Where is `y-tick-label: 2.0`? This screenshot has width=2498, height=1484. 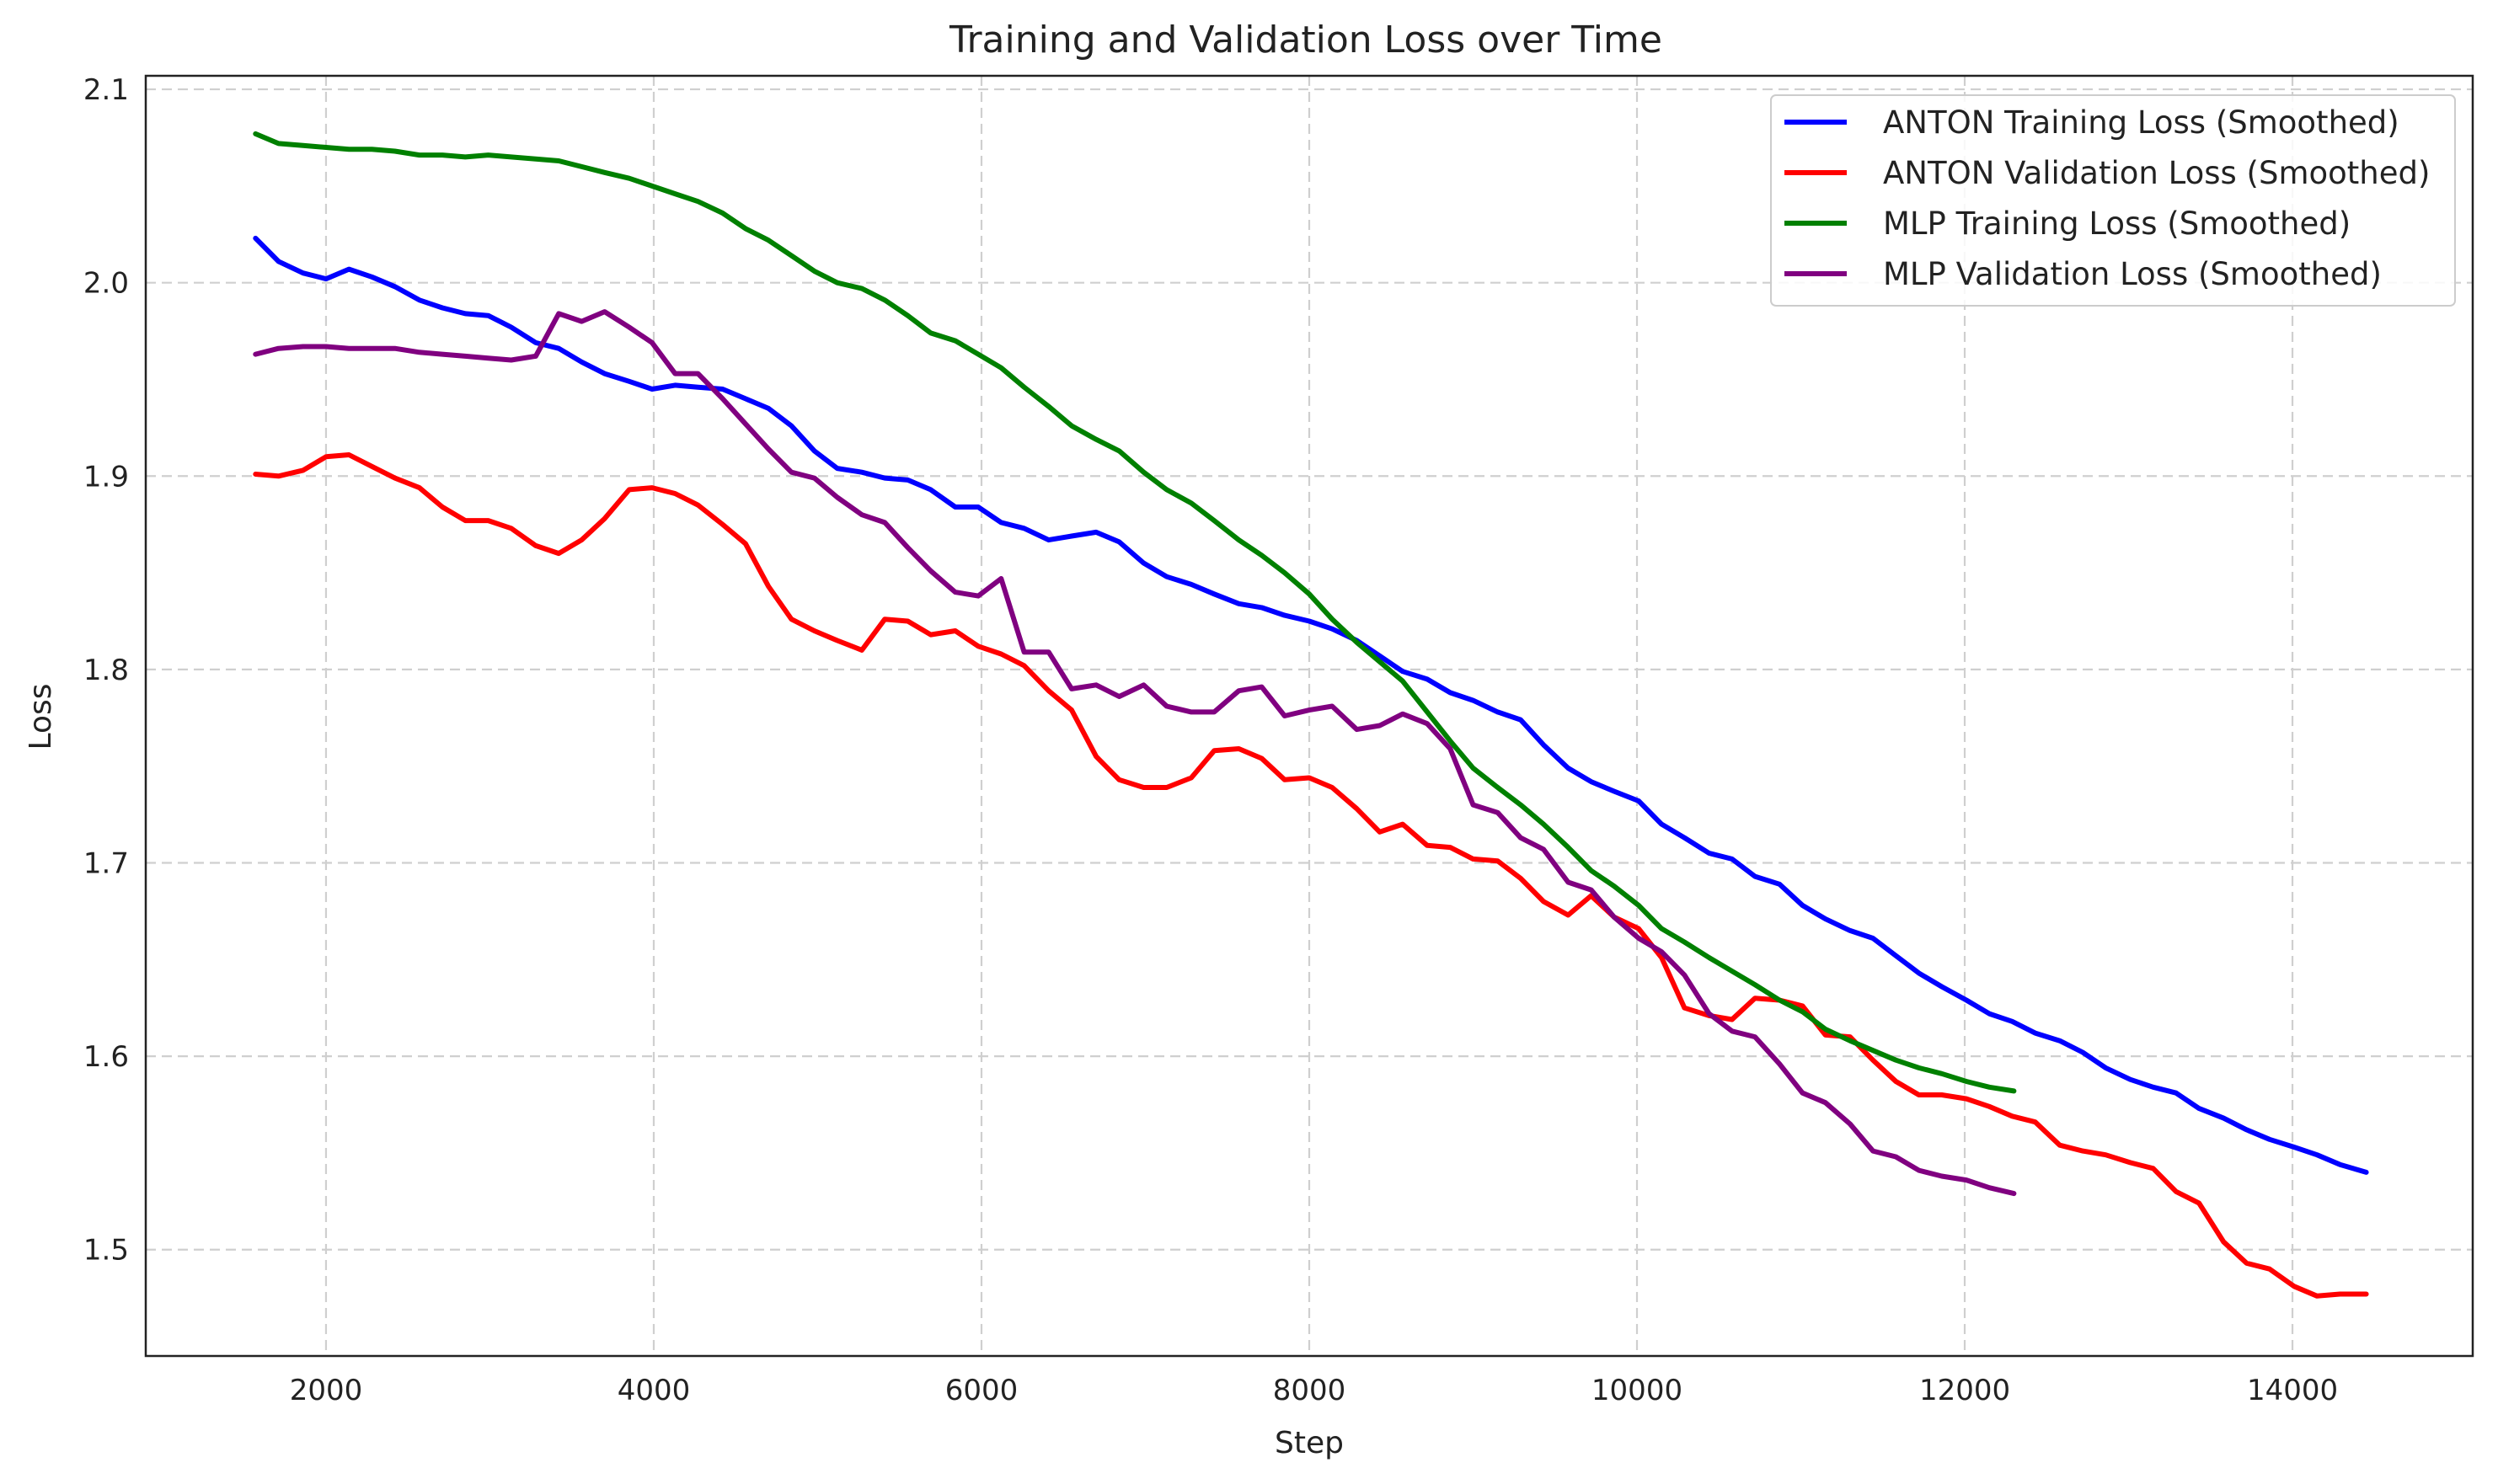 y-tick-label: 2.0 is located at coordinates (106, 284).